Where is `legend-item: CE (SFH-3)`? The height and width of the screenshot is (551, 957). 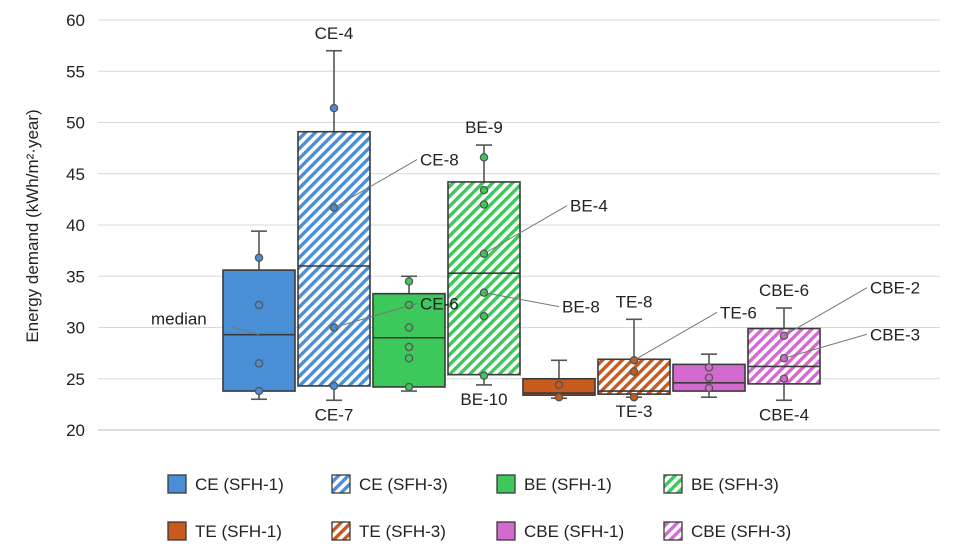
legend-item: CE (SFH-3) is located at coordinates (389, 484).